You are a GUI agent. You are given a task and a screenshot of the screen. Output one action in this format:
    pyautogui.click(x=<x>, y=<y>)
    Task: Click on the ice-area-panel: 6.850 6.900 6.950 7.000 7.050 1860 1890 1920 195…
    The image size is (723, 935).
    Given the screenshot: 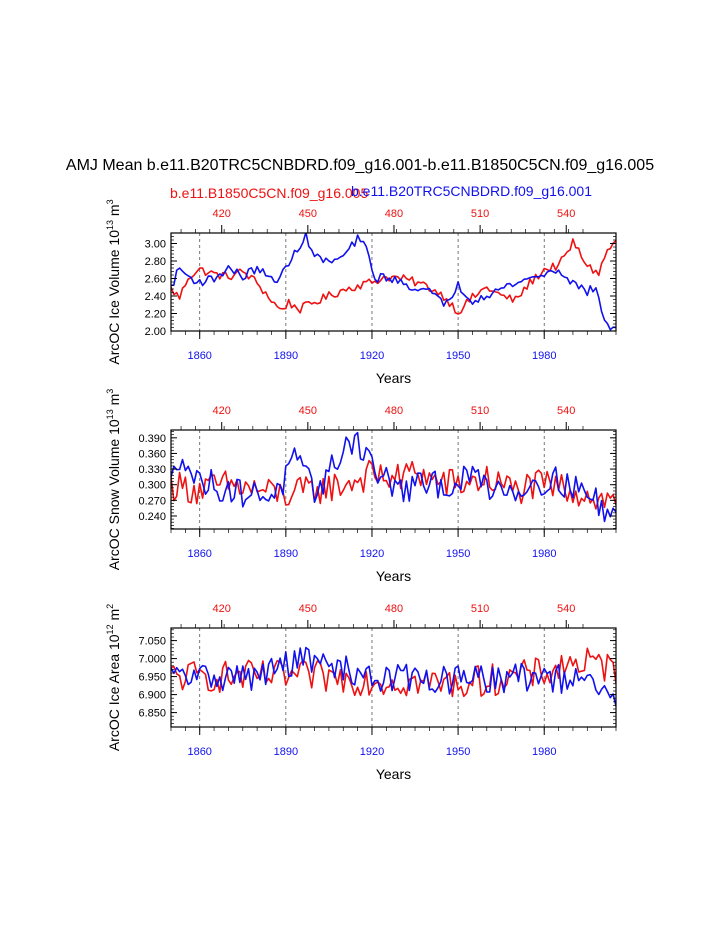 What is the action you would take?
    pyautogui.click(x=361, y=692)
    